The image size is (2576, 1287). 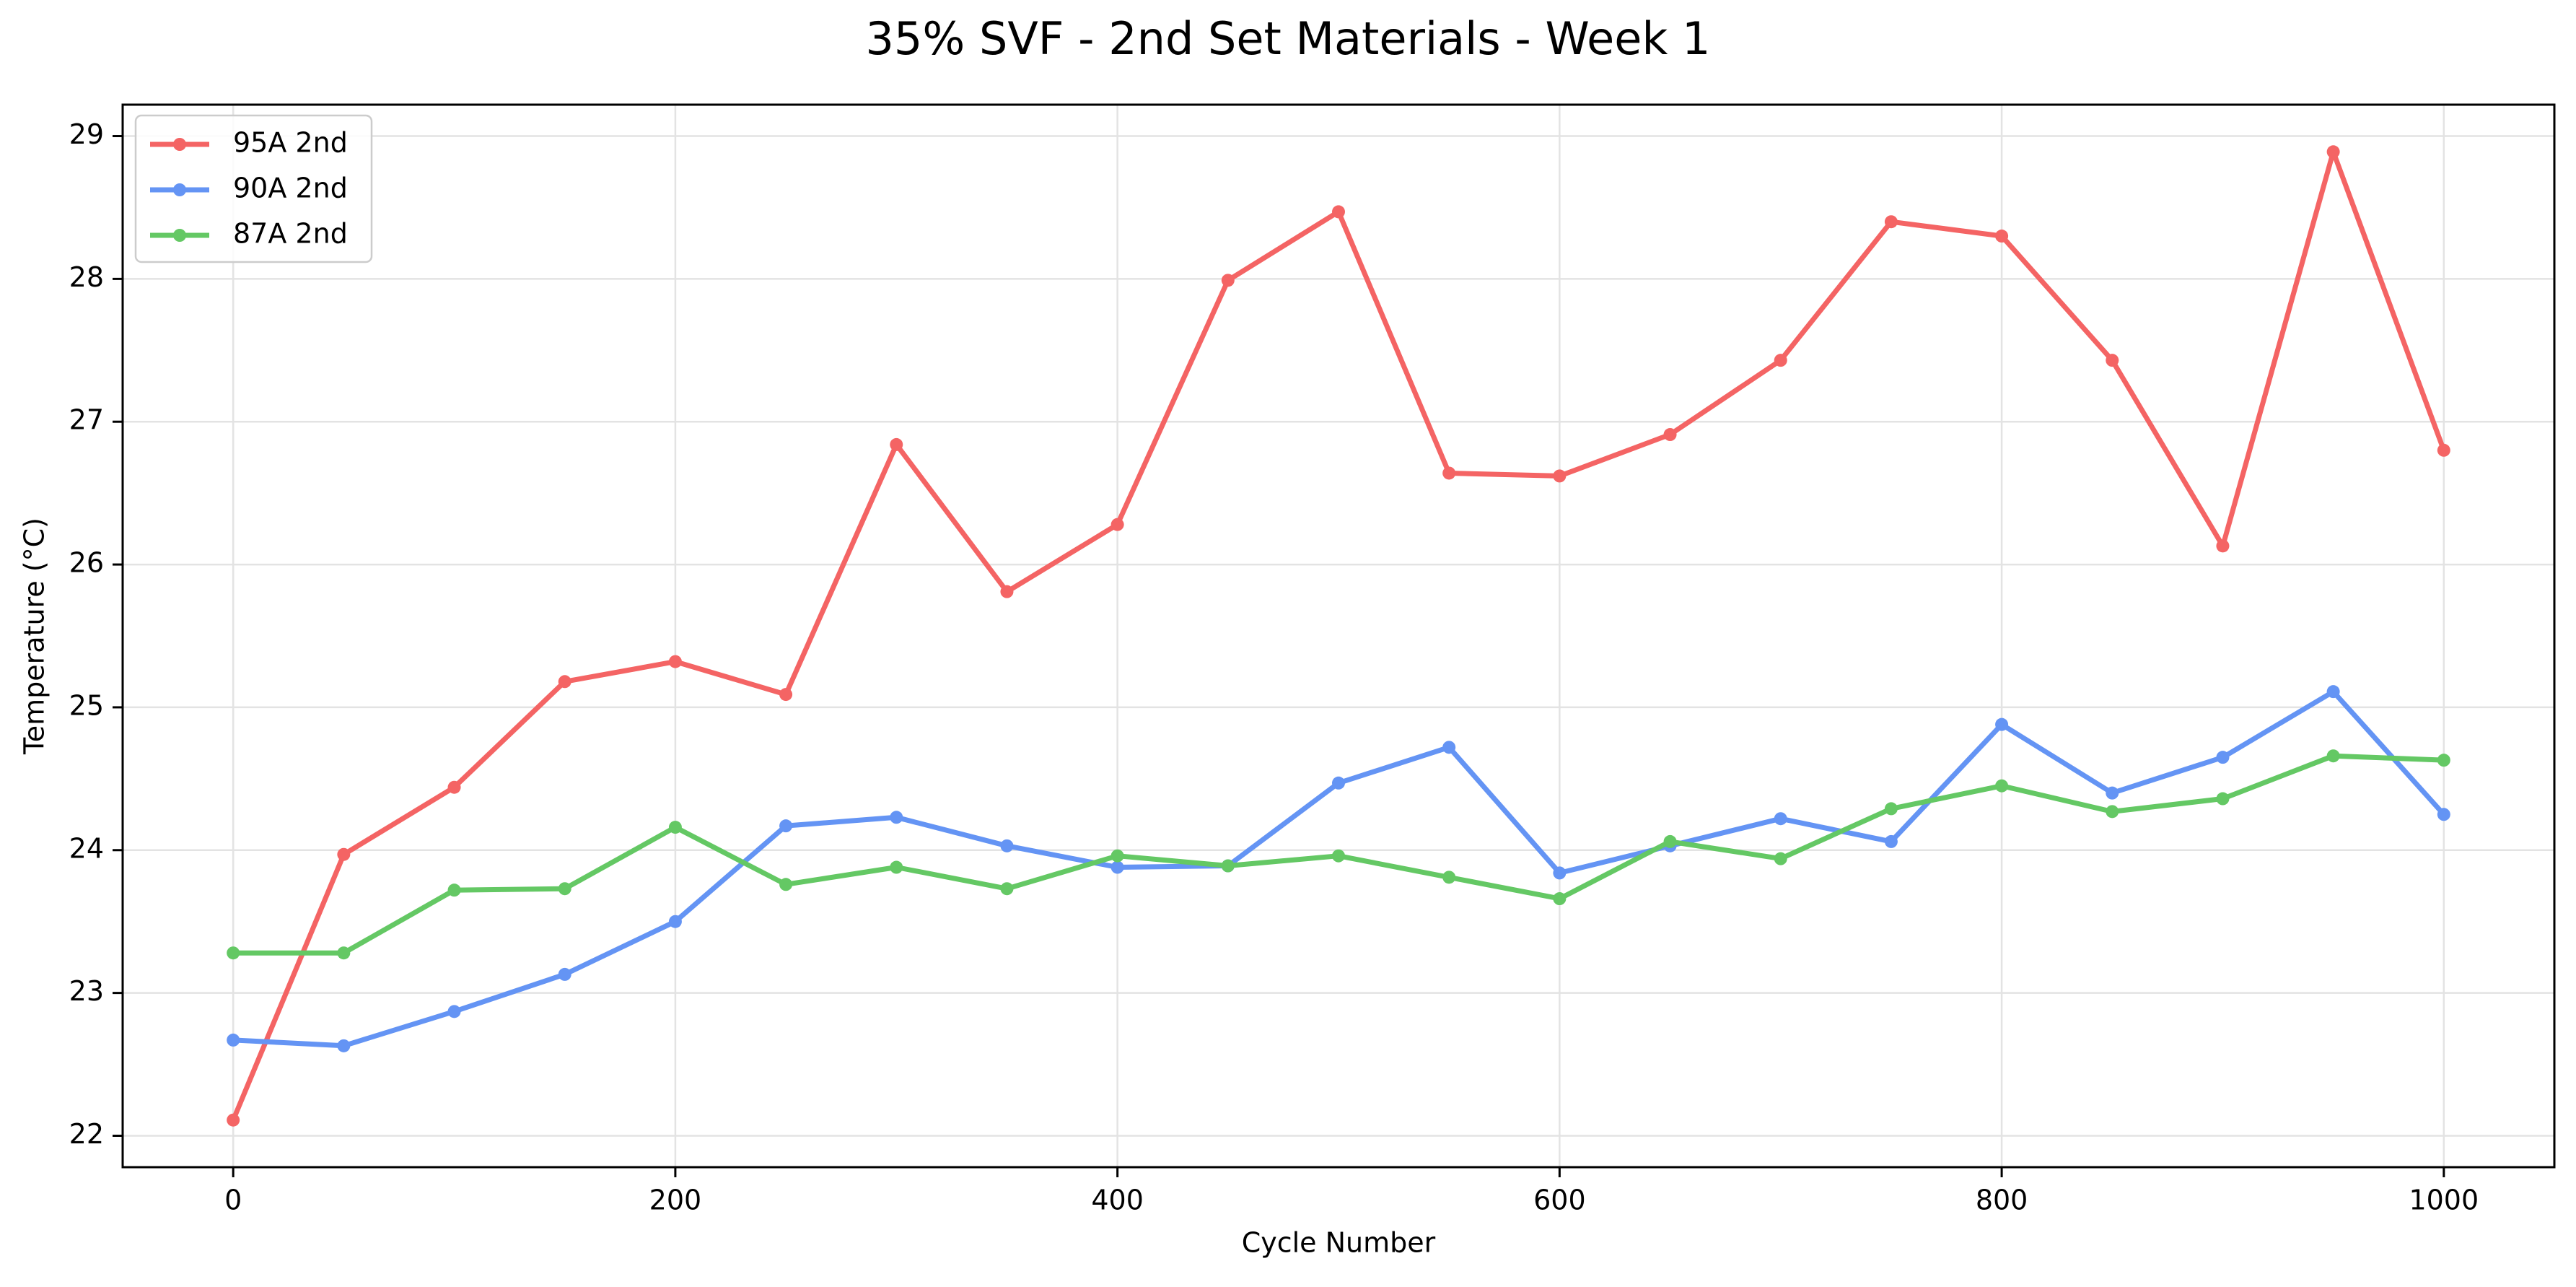 I want to click on legend-box, so click(x=253, y=188).